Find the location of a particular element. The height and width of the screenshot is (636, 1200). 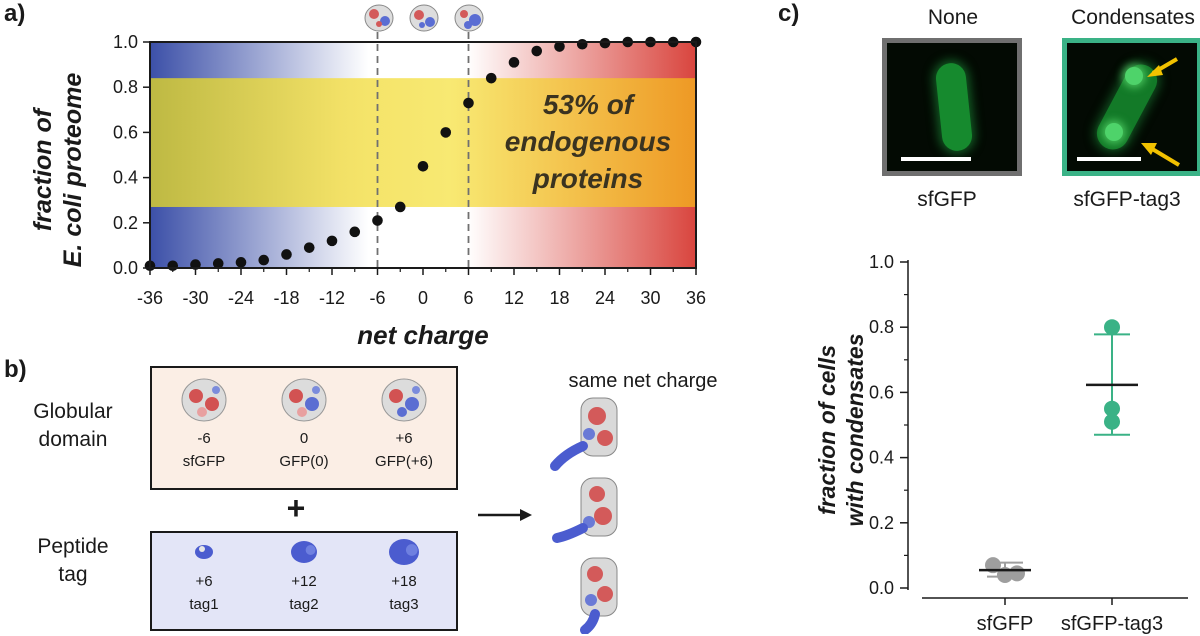

x-tick-label: 6 is located at coordinates (468, 298).